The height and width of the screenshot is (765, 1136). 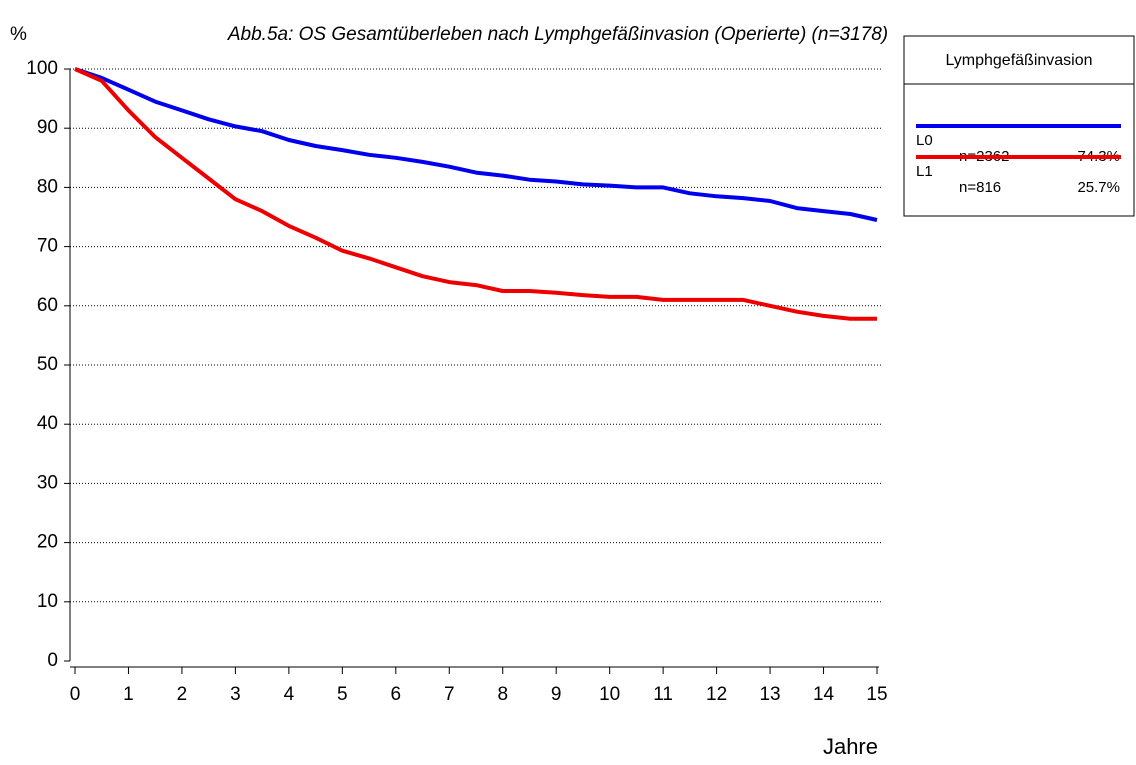 What do you see at coordinates (47, 423) in the screenshot?
I see `y-tick-label: 40` at bounding box center [47, 423].